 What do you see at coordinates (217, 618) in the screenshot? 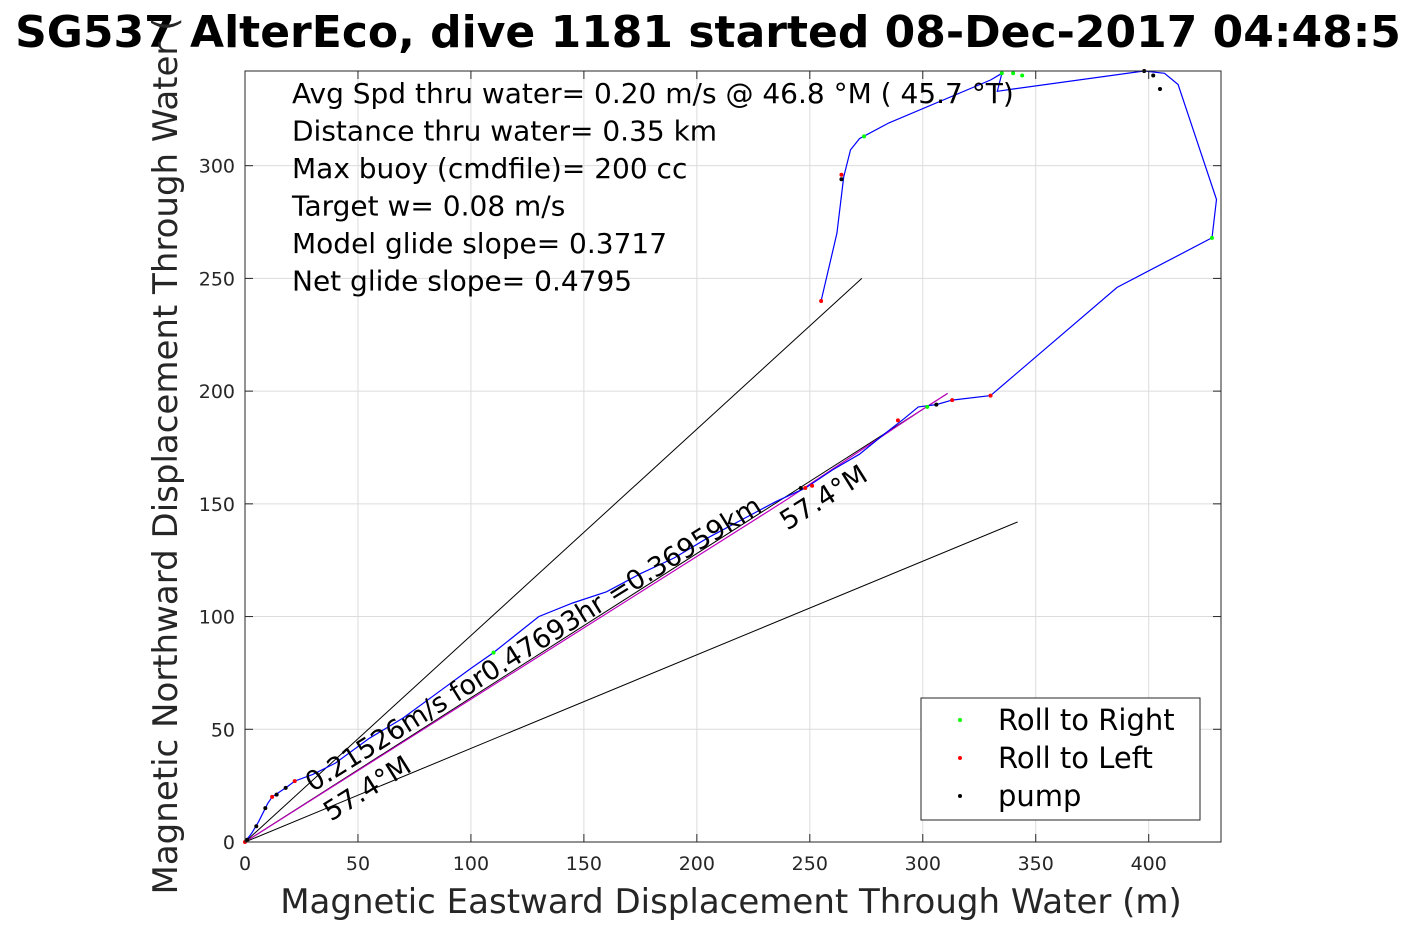
I see `y-tick-label: 100` at bounding box center [217, 618].